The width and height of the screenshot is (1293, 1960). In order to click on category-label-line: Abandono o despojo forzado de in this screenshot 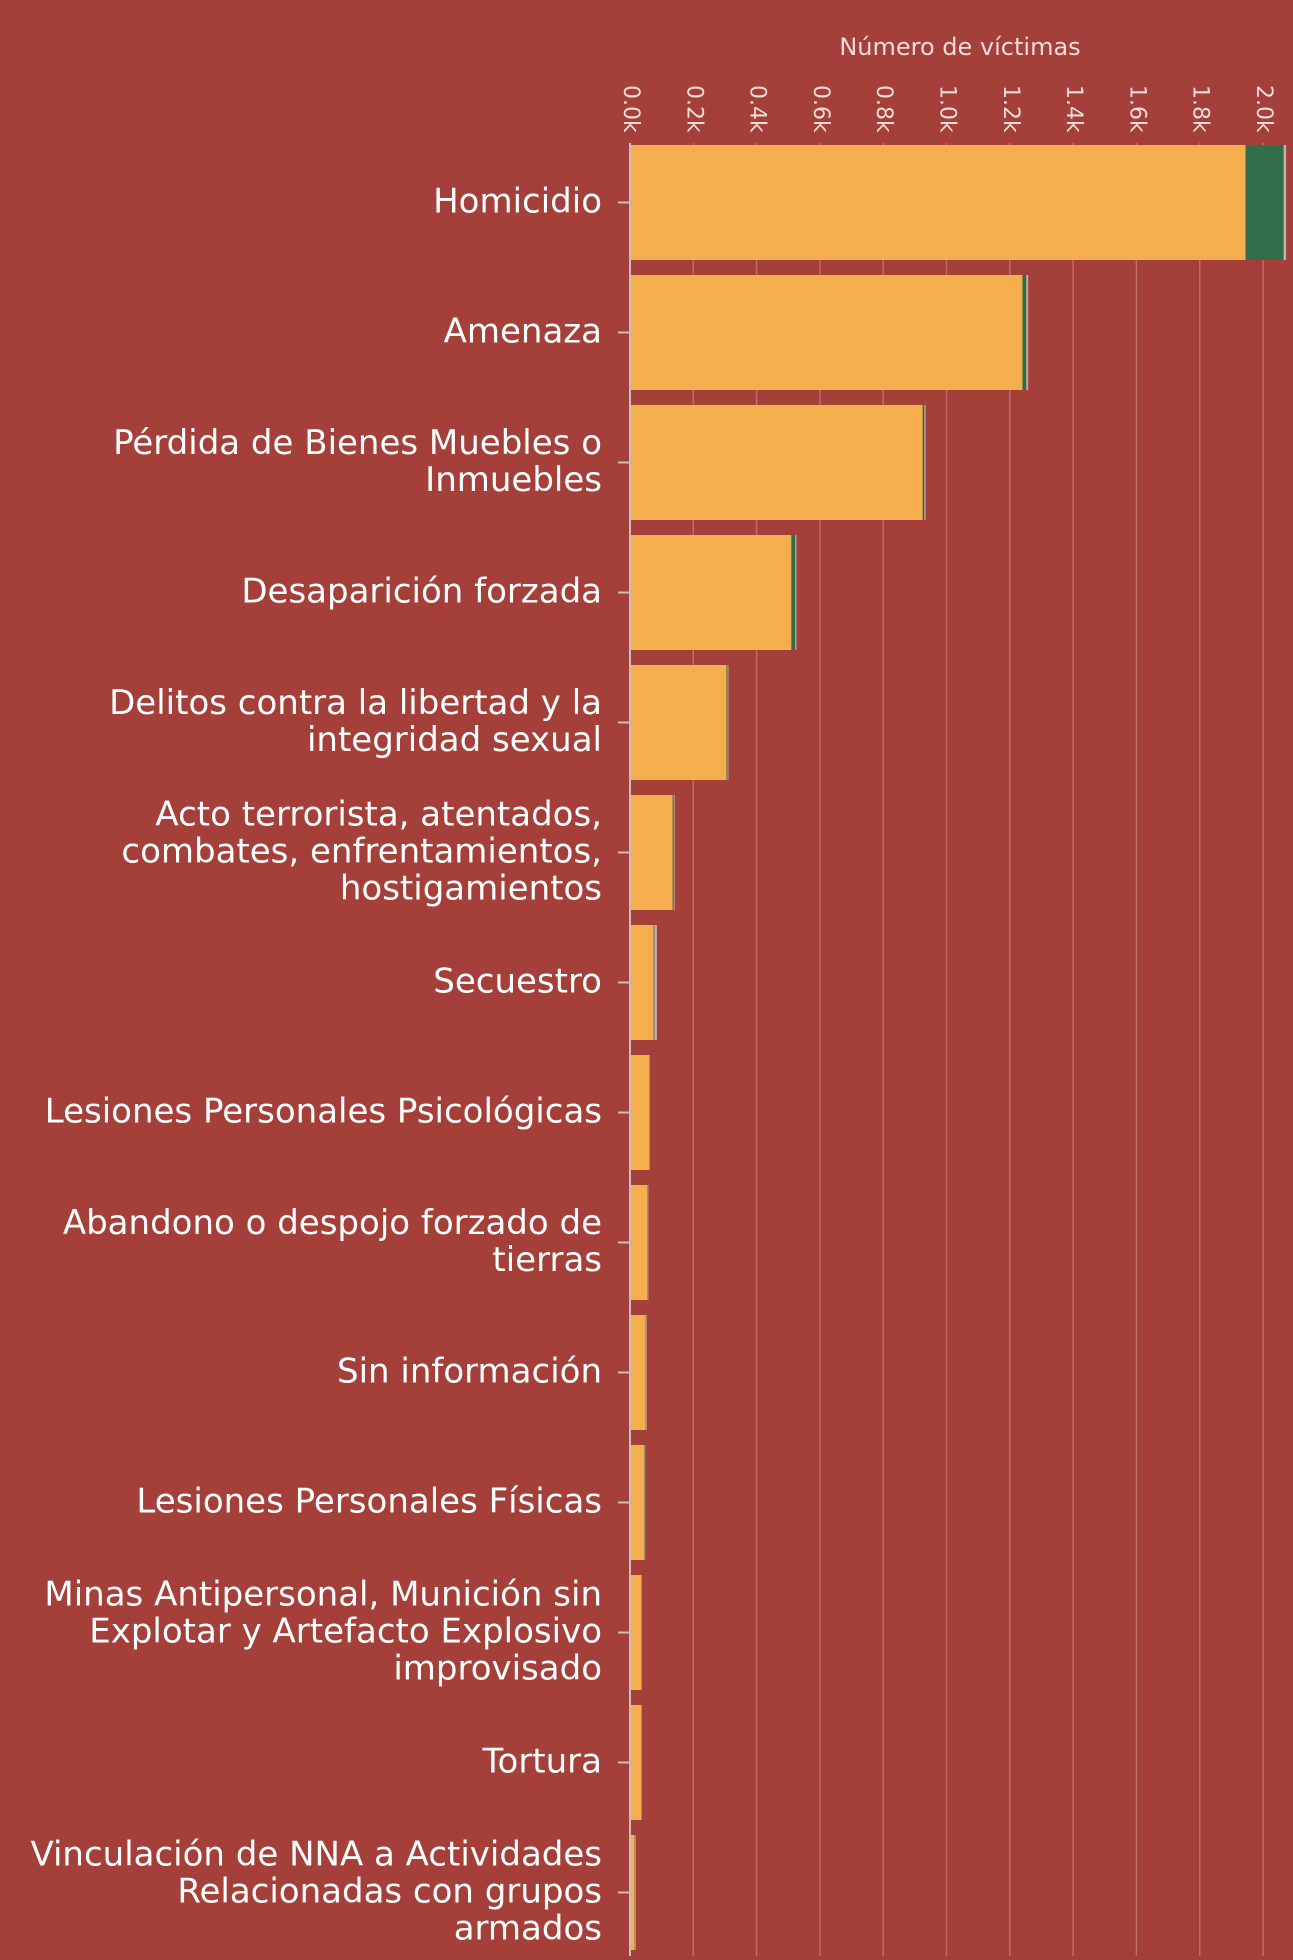, I will do `click(332, 1223)`.